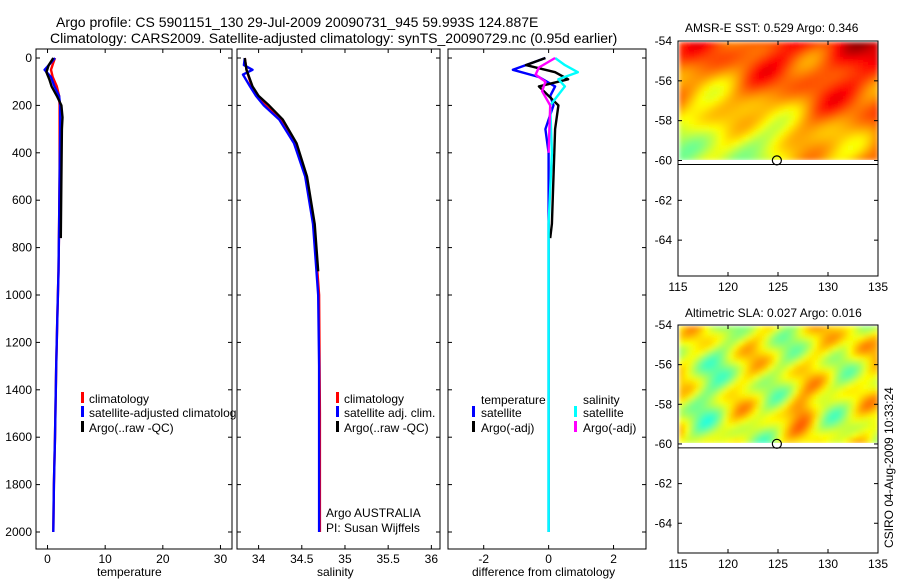  What do you see at coordinates (221, 559) in the screenshot?
I see `xtick-label: 30` at bounding box center [221, 559].